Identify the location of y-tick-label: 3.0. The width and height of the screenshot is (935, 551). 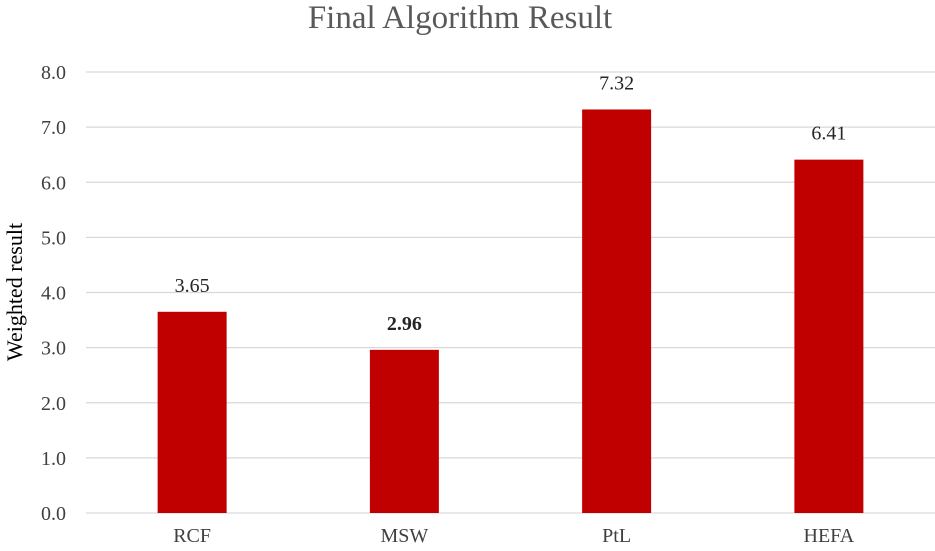
(53, 349).